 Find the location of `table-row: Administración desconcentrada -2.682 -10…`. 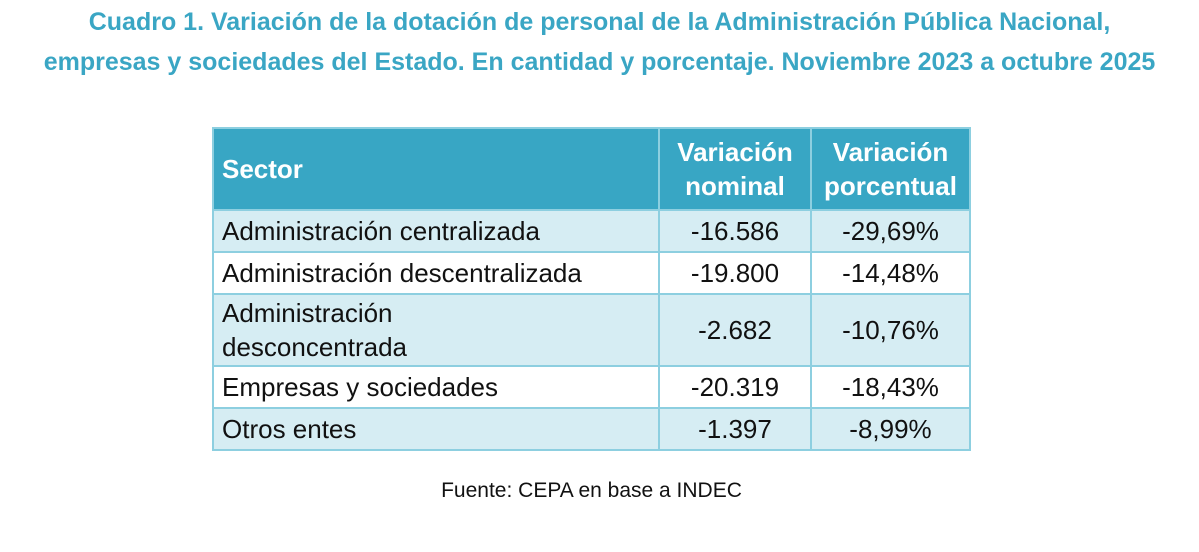

table-row: Administración desconcentrada -2.682 -10… is located at coordinates (591, 330).